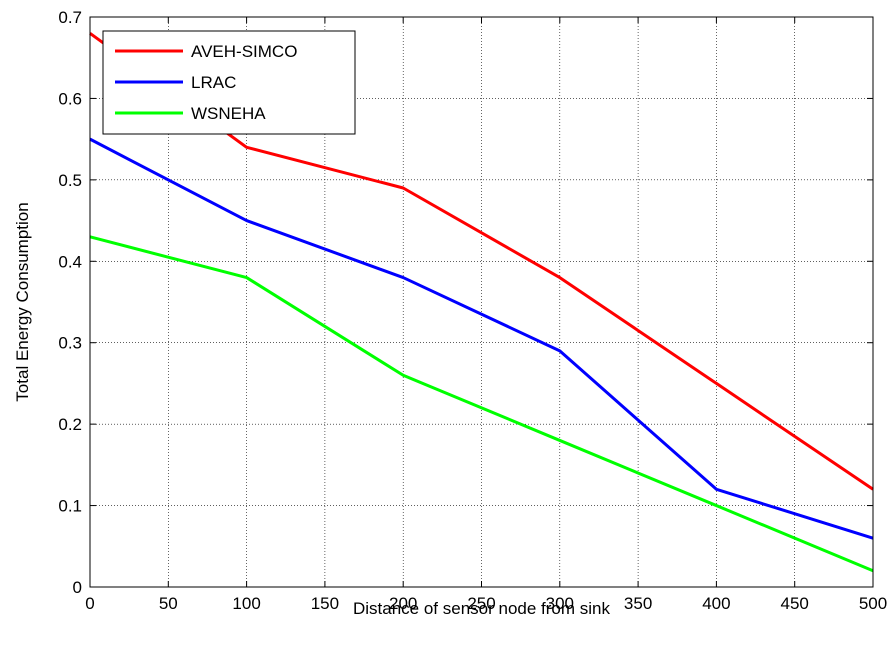 Image resolution: width=894 pixels, height=646 pixels. Describe the element at coordinates (873, 603) in the screenshot. I see `x-tick-label: 500` at that location.